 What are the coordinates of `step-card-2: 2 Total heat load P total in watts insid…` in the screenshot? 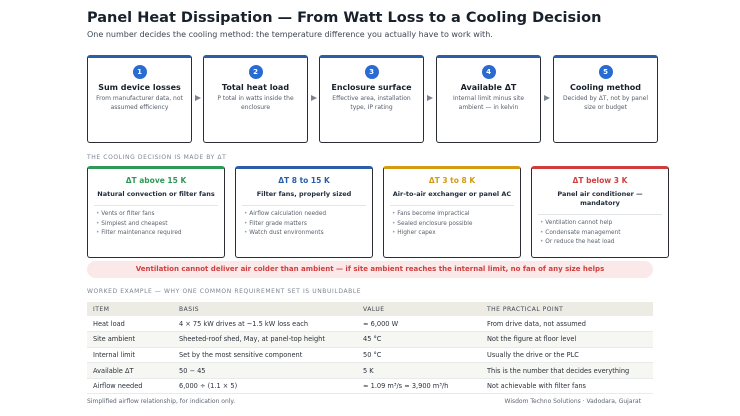 It's located at (255, 99).